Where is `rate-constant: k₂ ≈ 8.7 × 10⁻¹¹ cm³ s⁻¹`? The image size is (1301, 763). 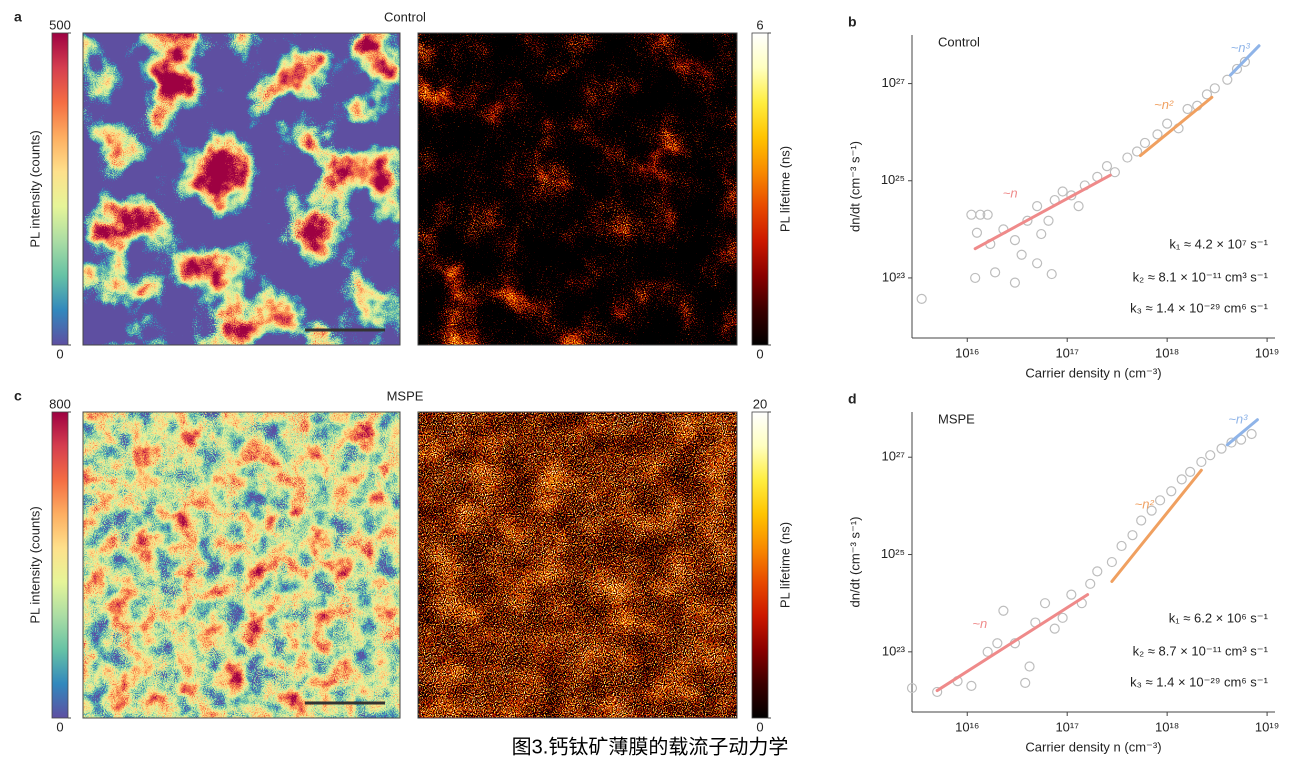
rate-constant: k₂ ≈ 8.7 × 10⁻¹¹ cm³ s⁻¹ is located at coordinates (1201, 650).